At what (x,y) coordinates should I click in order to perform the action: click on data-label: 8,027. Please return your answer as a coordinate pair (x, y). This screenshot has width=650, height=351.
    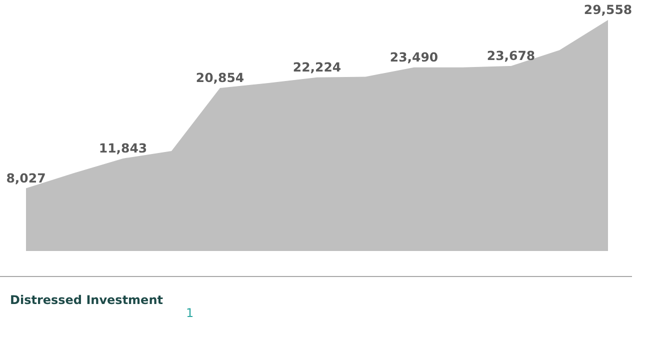
    Looking at the image, I should click on (26, 178).